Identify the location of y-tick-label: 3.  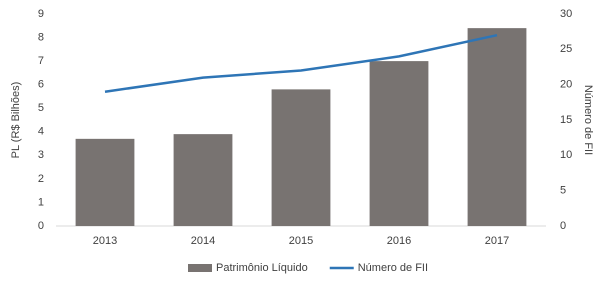
(41, 155).